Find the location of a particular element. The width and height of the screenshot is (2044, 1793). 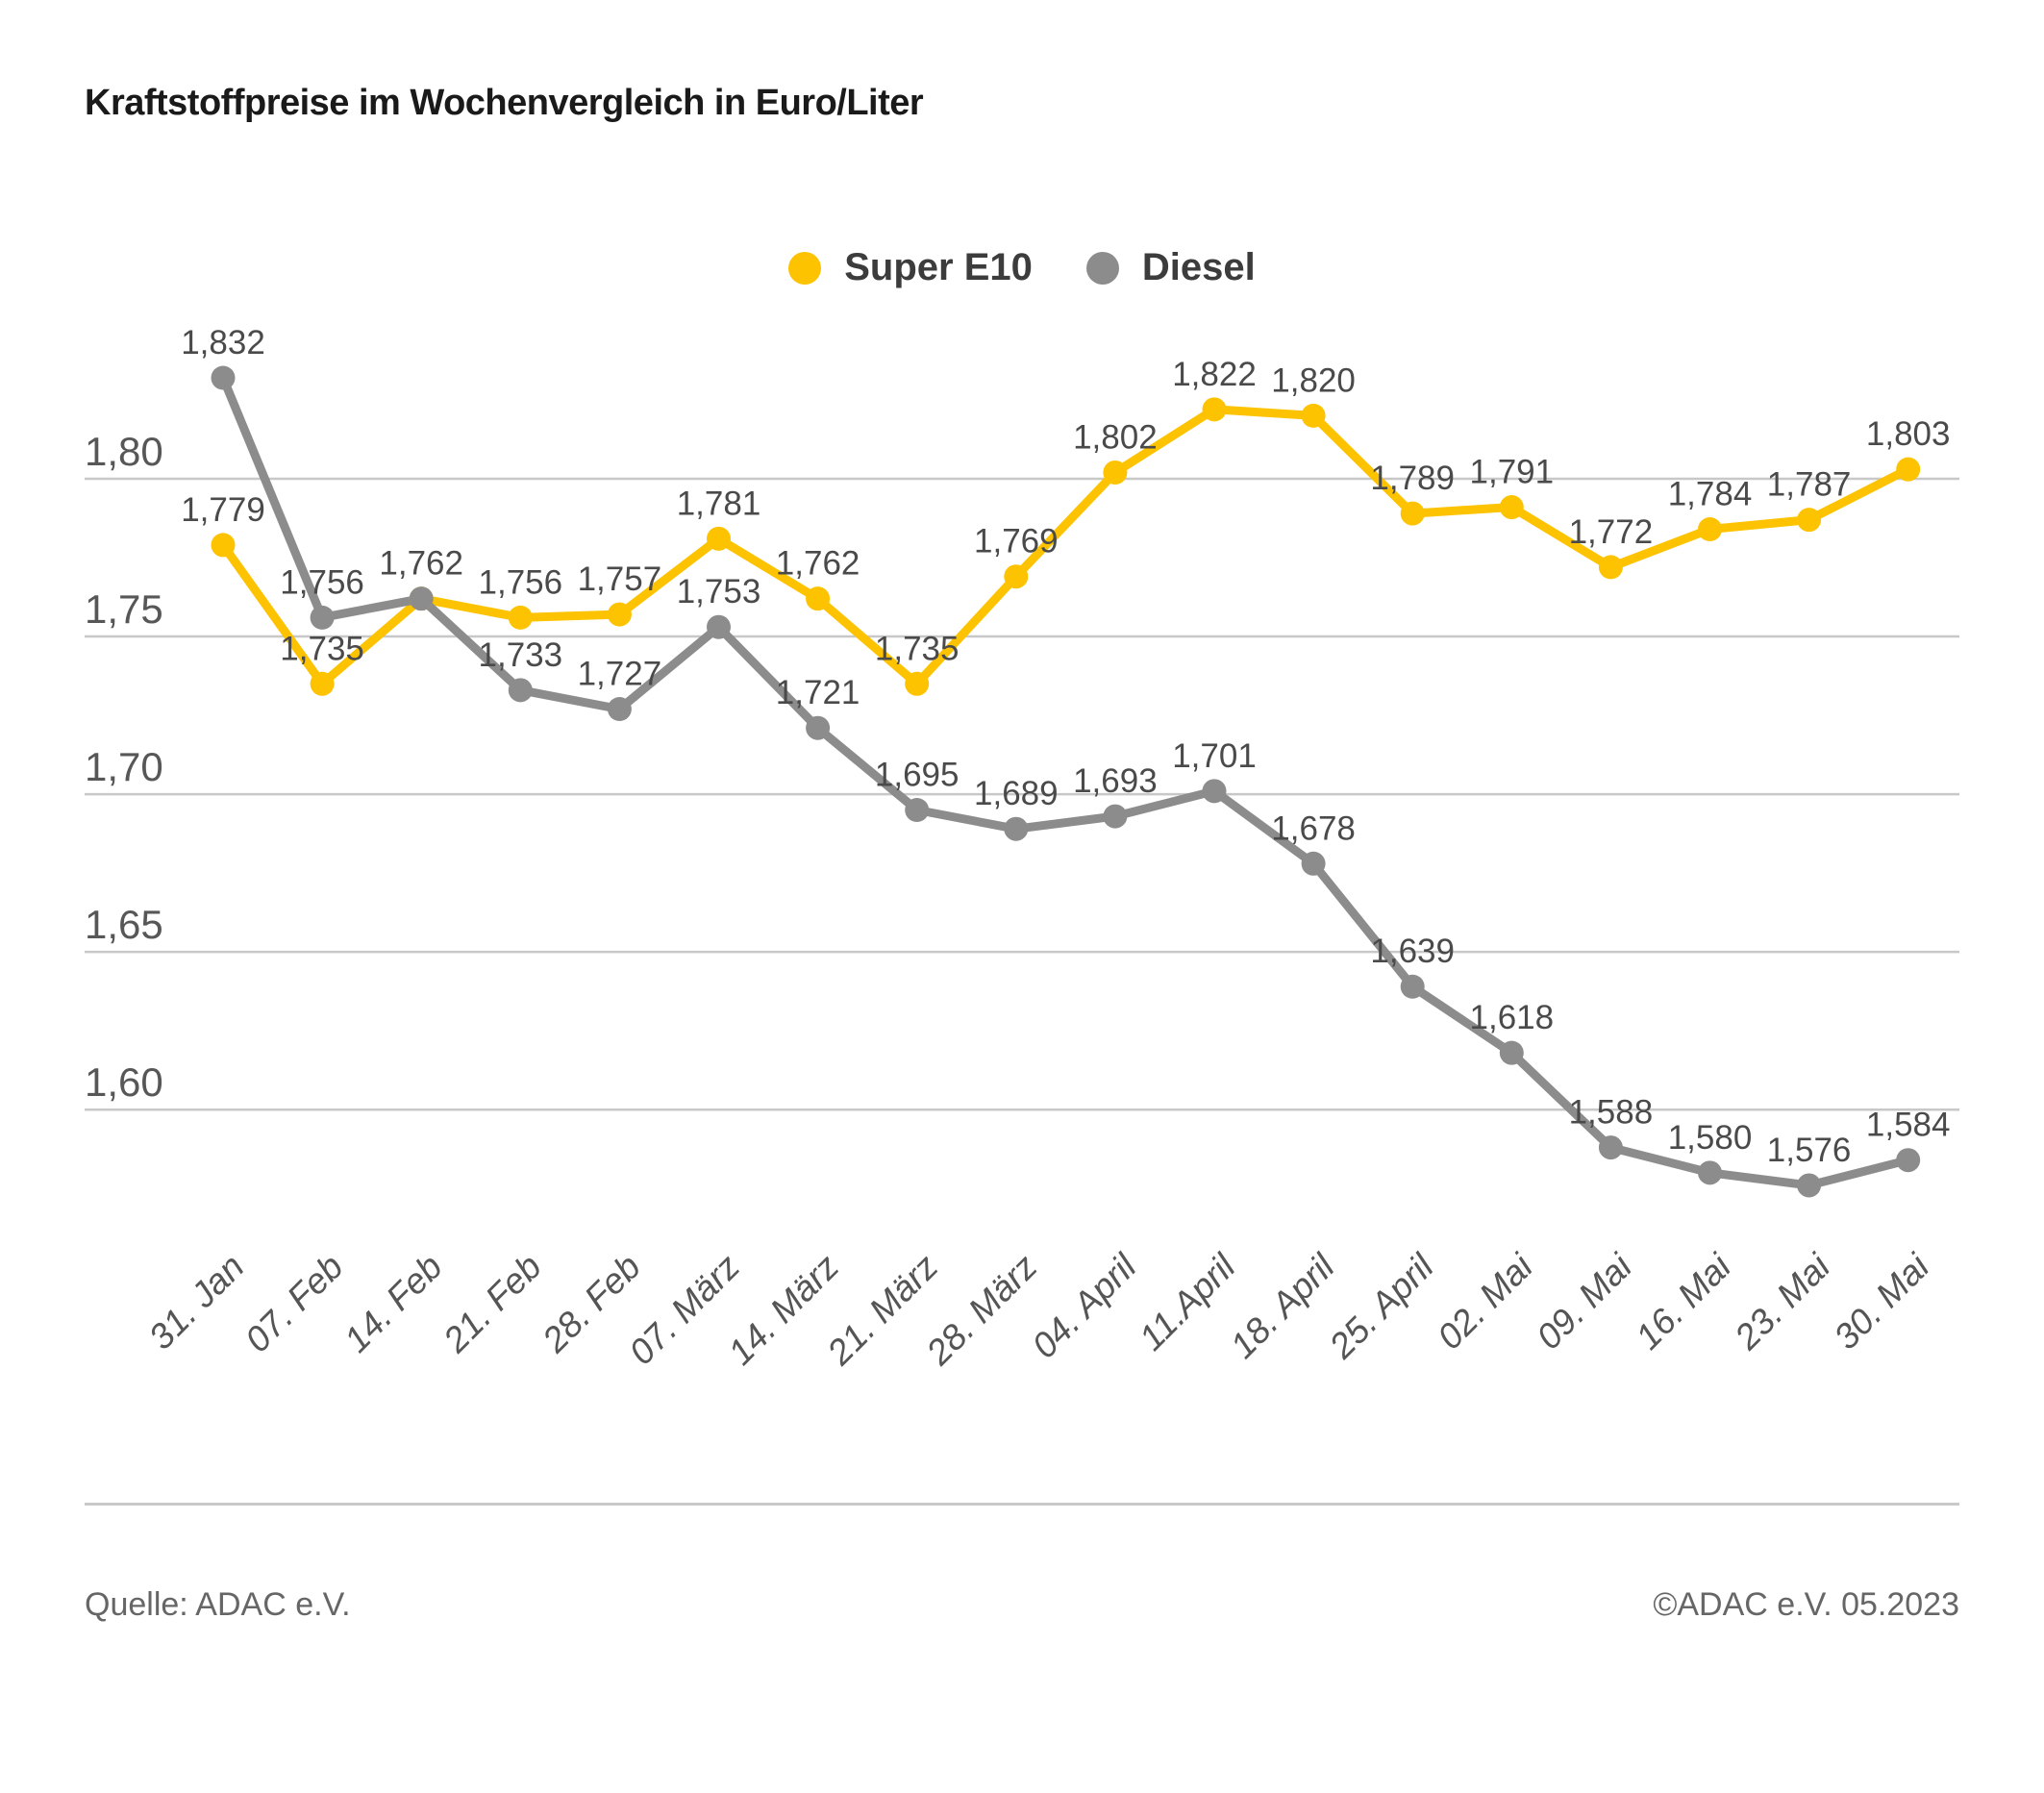

value-label-diesel: 1,753 is located at coordinates (719, 591).